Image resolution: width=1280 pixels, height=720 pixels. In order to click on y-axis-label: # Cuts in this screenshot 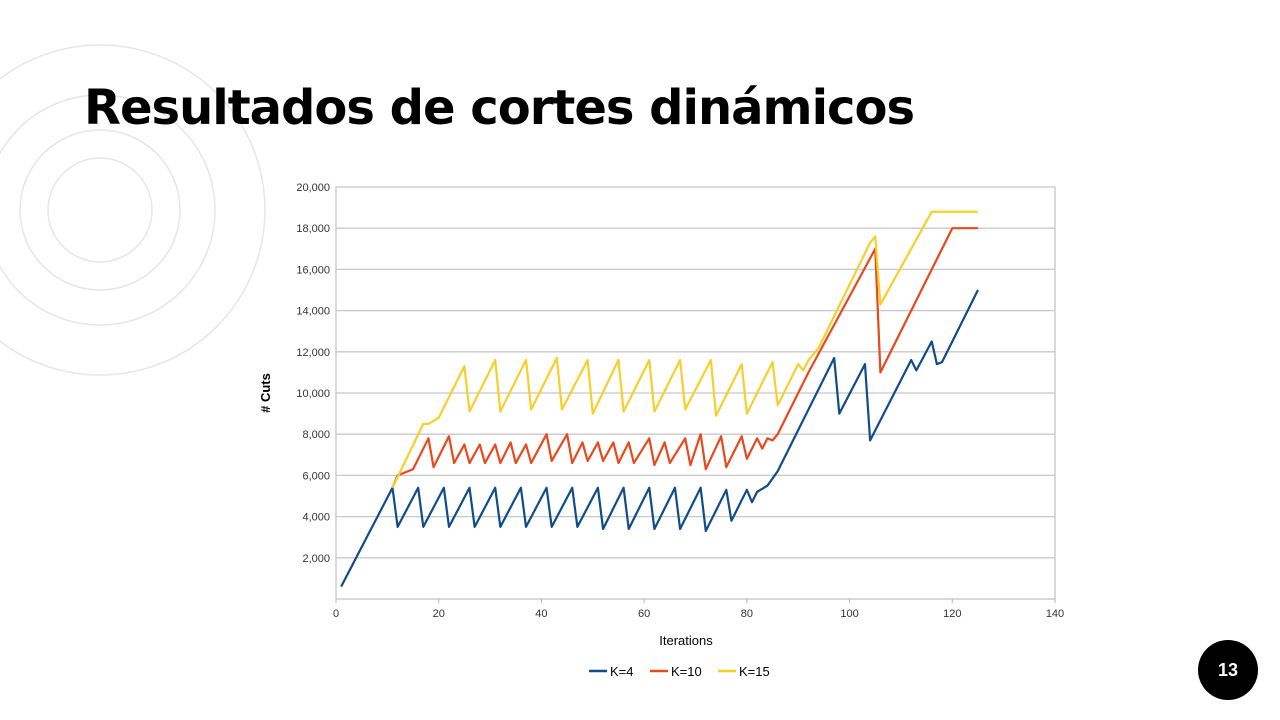, I will do `click(265, 393)`.